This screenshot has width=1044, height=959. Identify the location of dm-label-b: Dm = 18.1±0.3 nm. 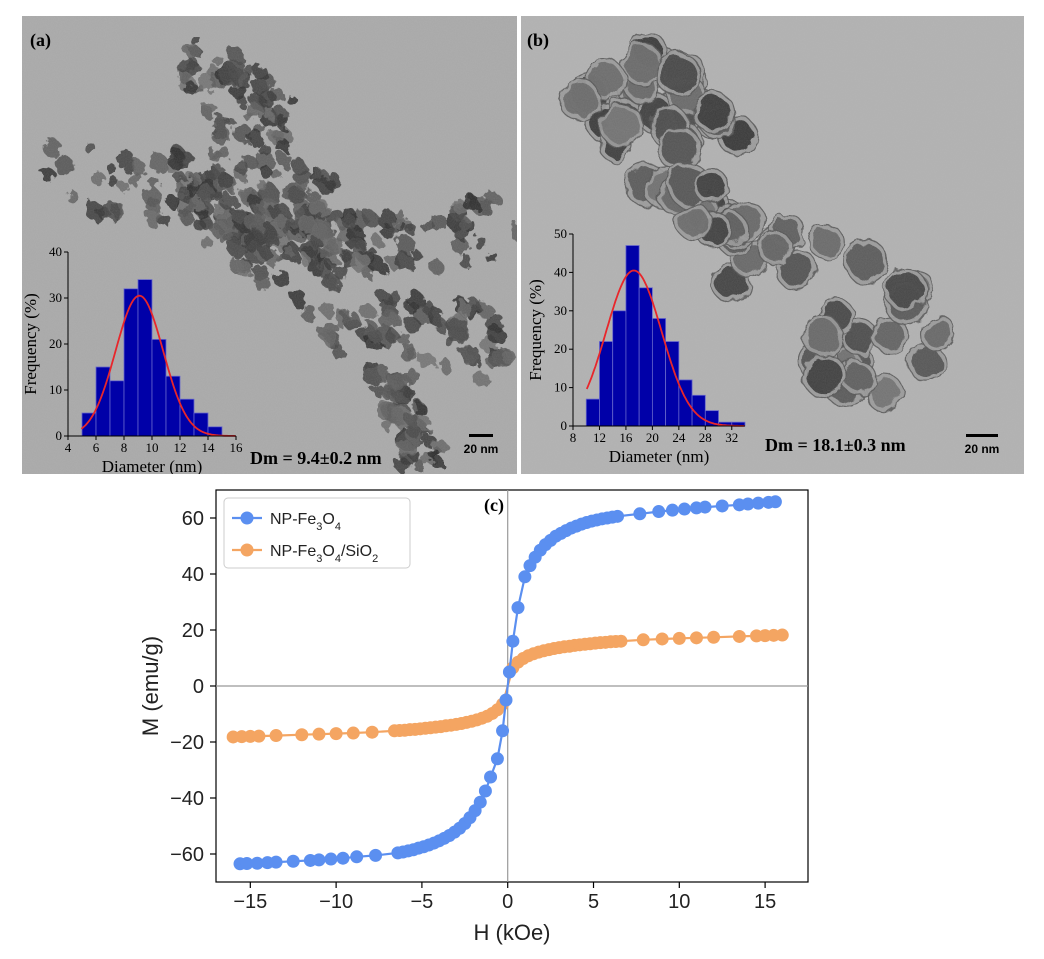
(835, 445).